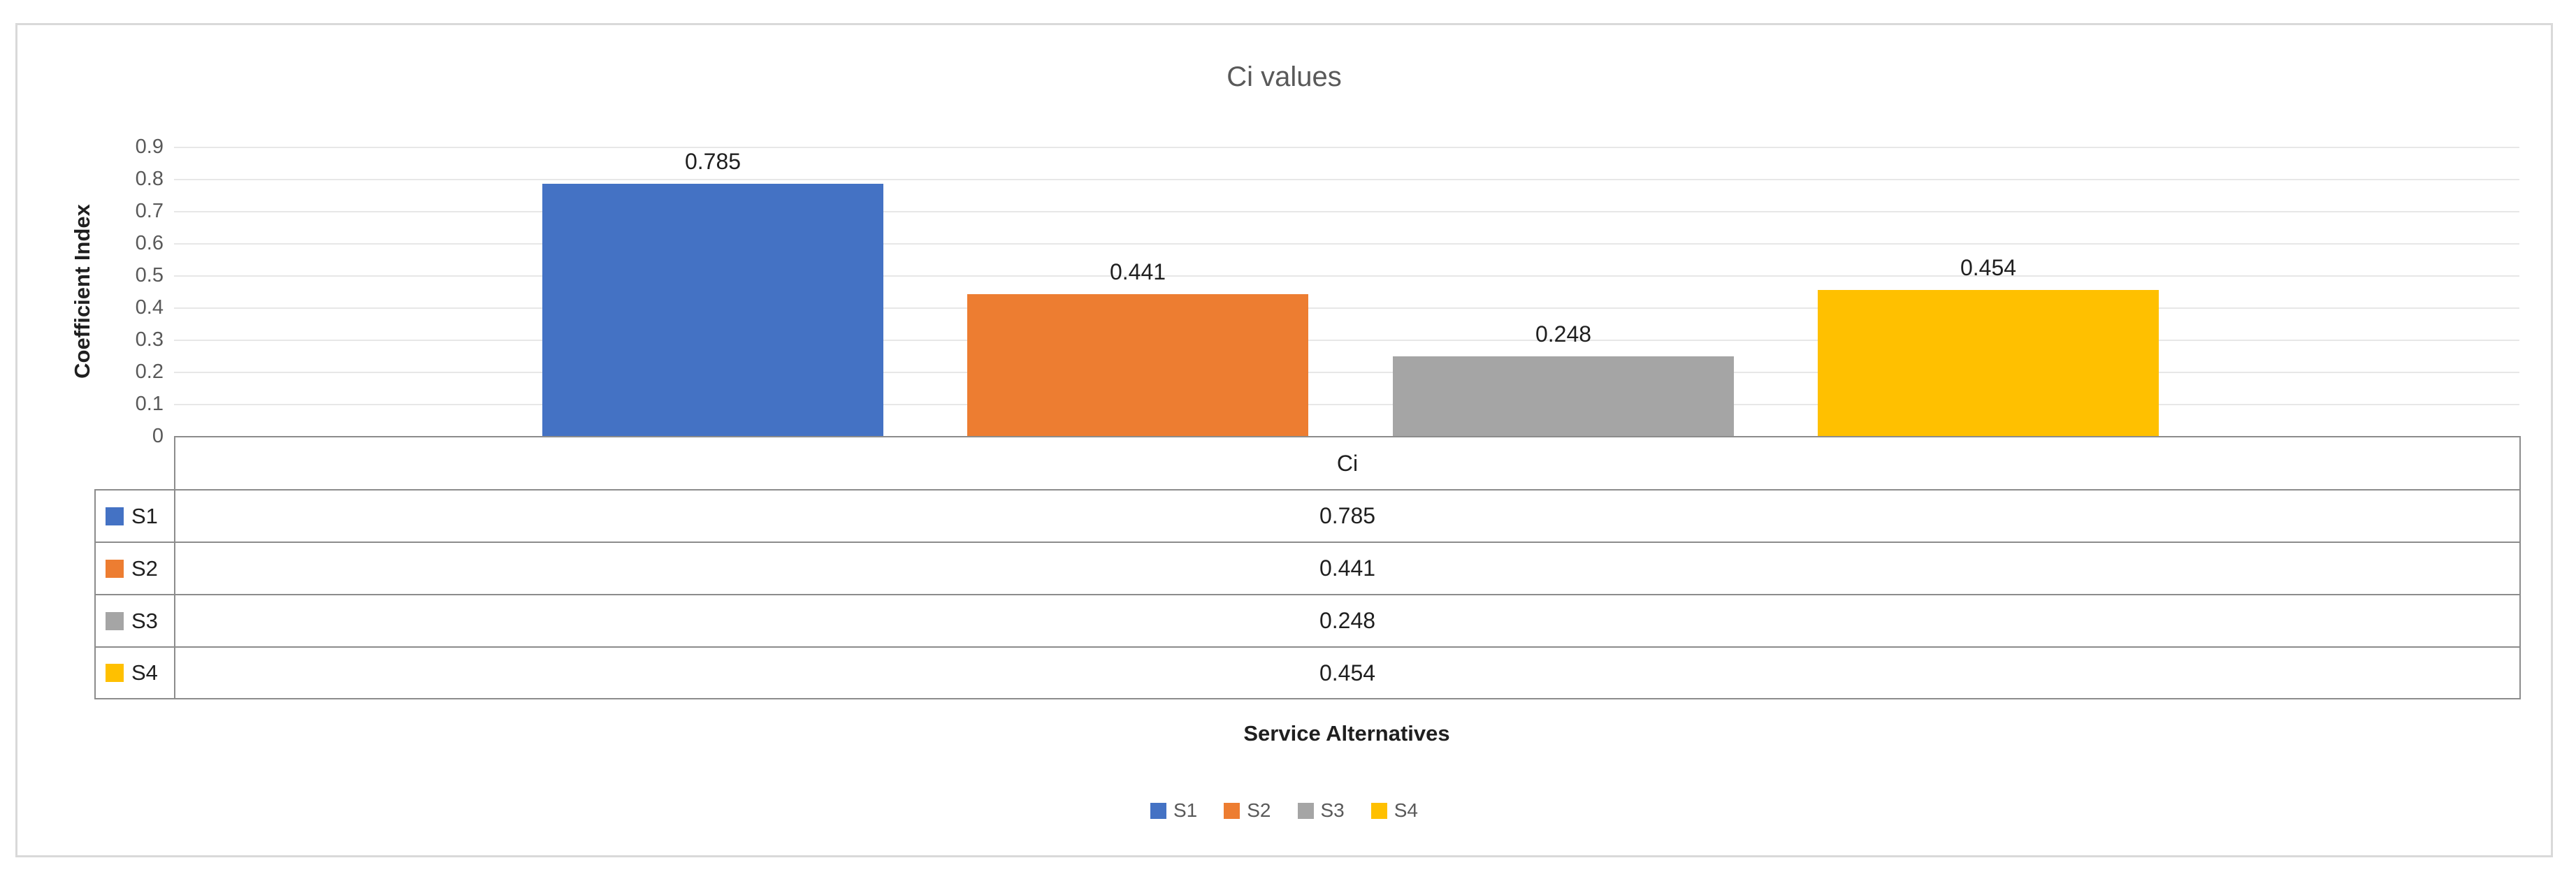  What do you see at coordinates (1284, 810) in the screenshot?
I see `chart-legend: S1 S2 S3 S4` at bounding box center [1284, 810].